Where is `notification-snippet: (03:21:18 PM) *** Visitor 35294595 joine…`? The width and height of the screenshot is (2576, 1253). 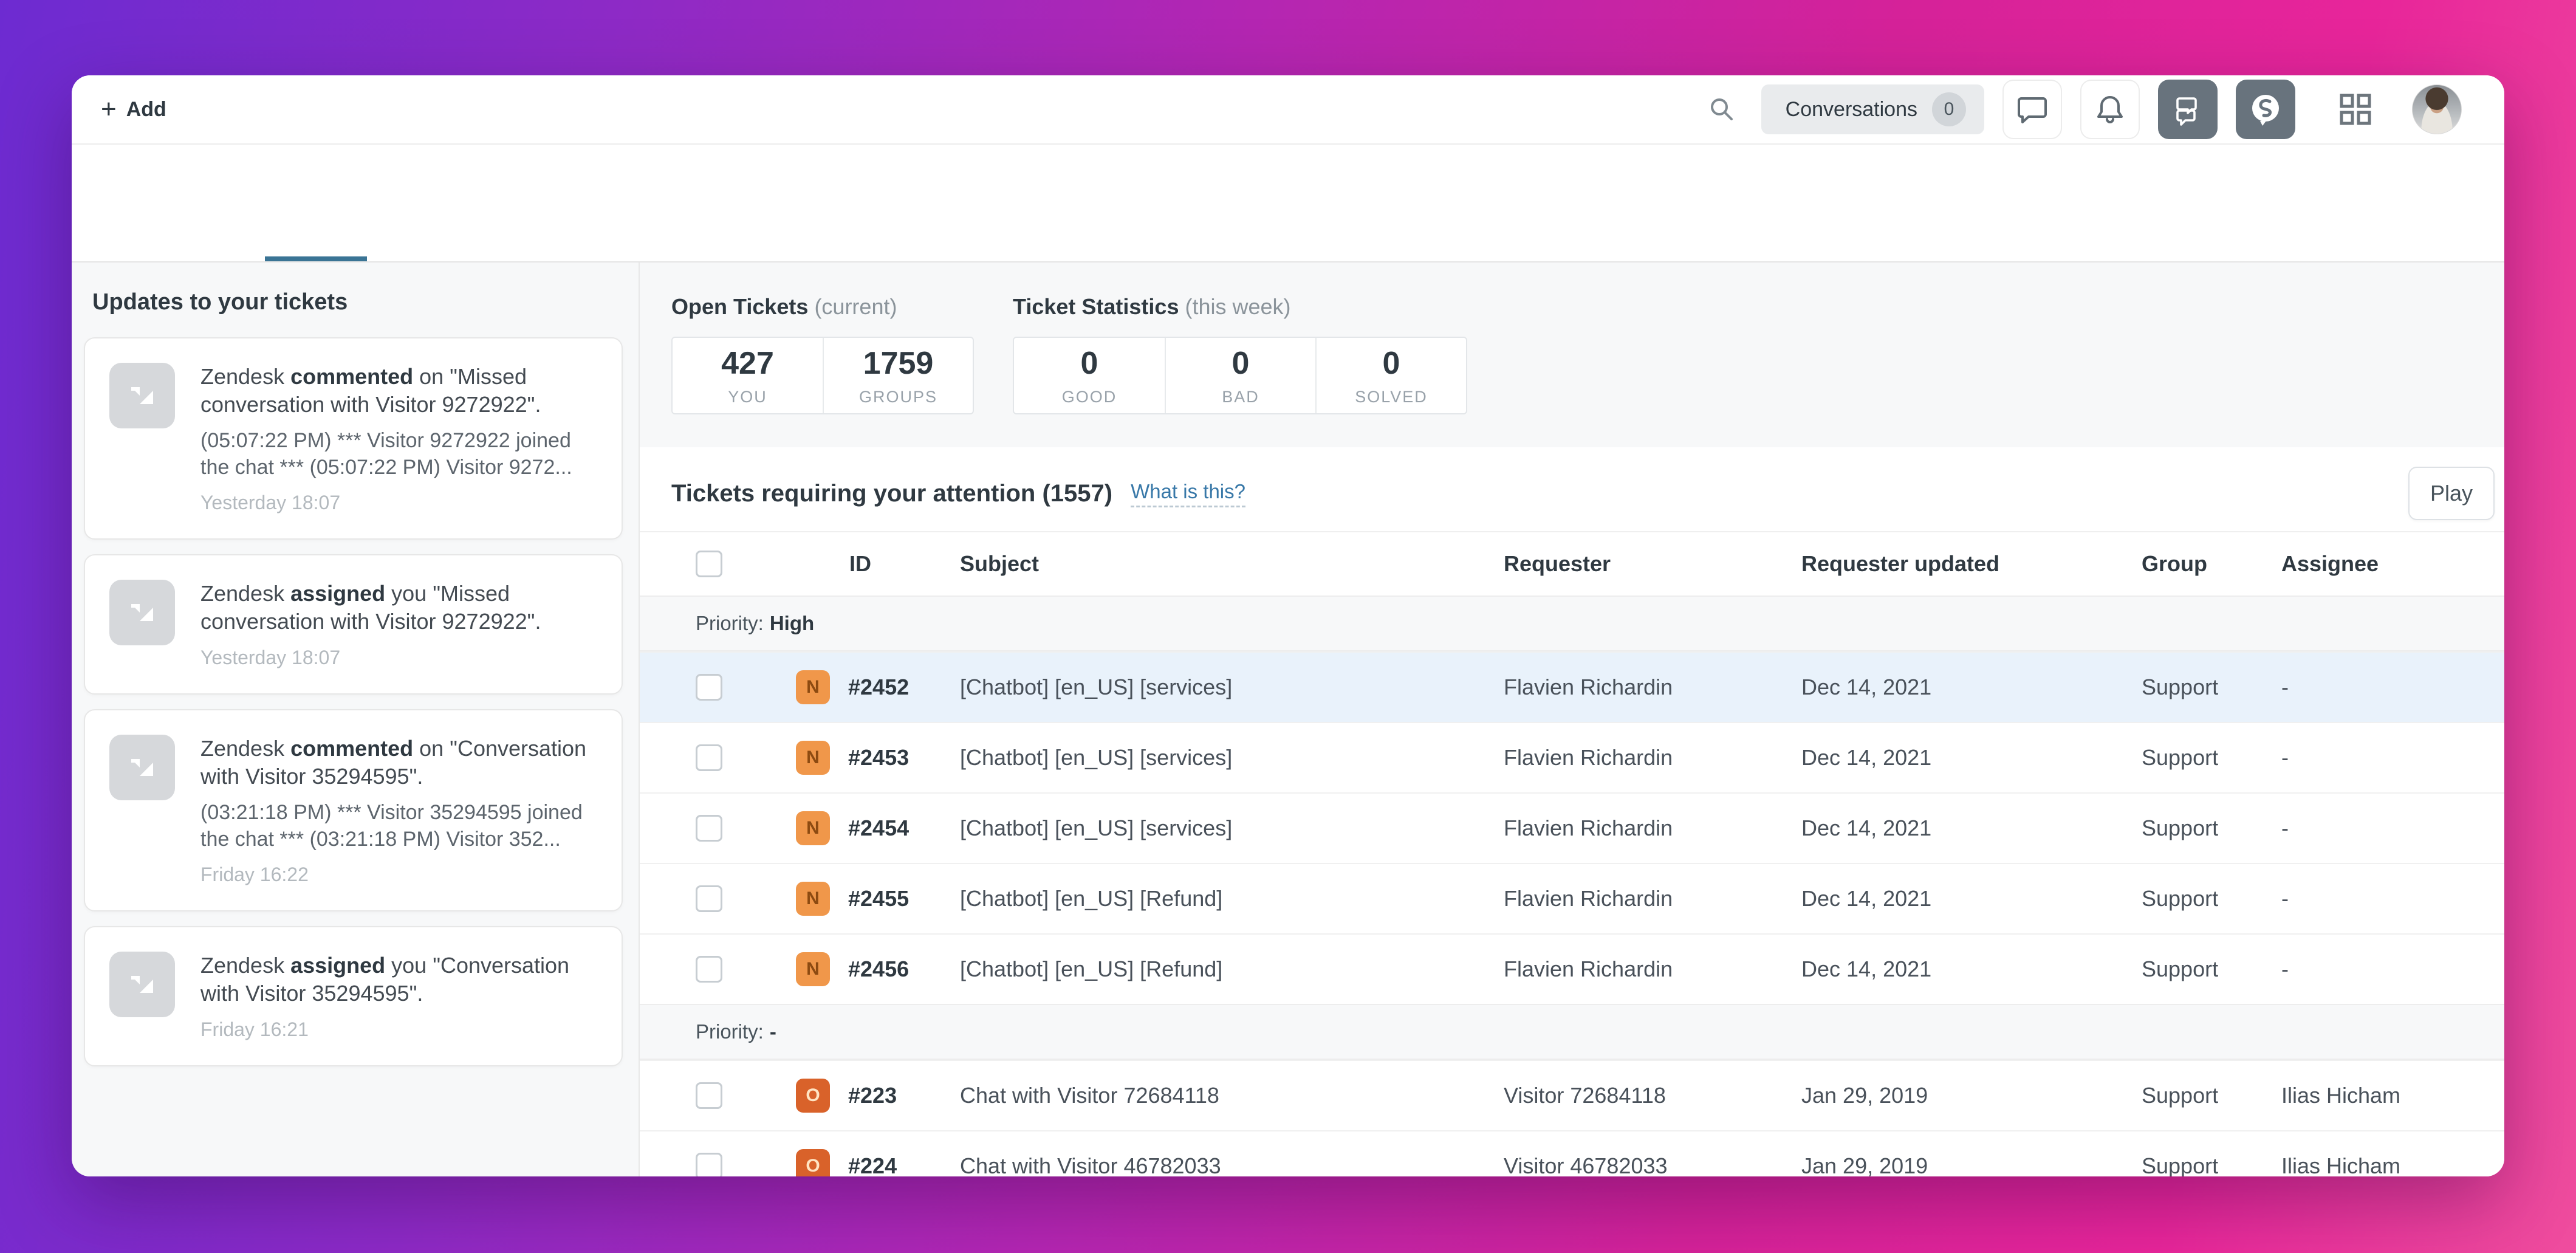 notification-snippet: (03:21:18 PM) *** Visitor 35294595 joine… is located at coordinates (391, 826).